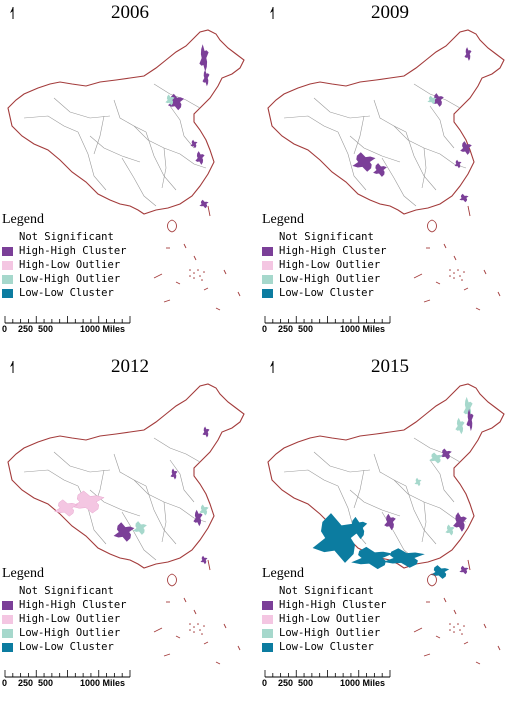 Image resolution: width=520 pixels, height=707 pixels. I want to click on legend-item: High-High Cluster, so click(64, 605).